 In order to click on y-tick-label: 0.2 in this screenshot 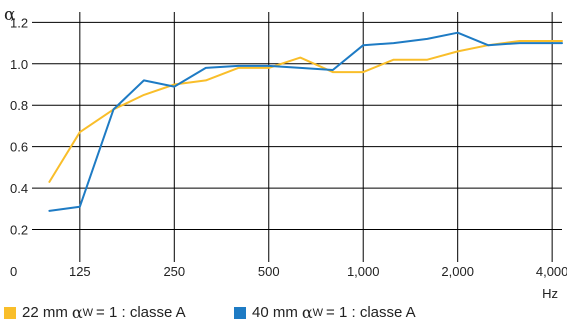, I will do `click(19, 230)`.